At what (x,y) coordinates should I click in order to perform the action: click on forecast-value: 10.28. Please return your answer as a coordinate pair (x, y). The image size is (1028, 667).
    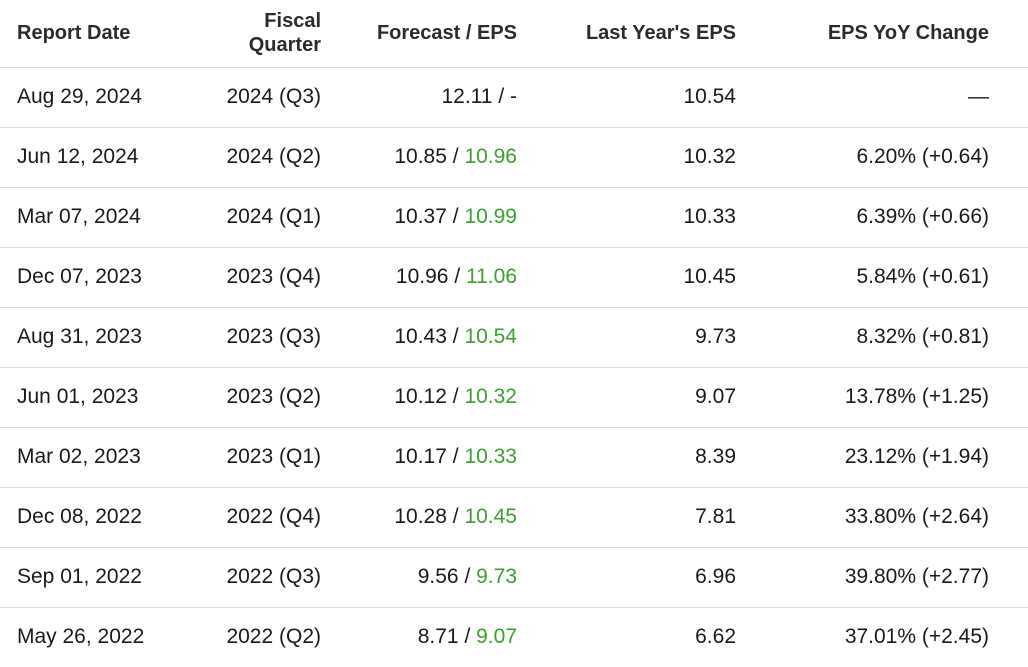
    Looking at the image, I should click on (420, 516).